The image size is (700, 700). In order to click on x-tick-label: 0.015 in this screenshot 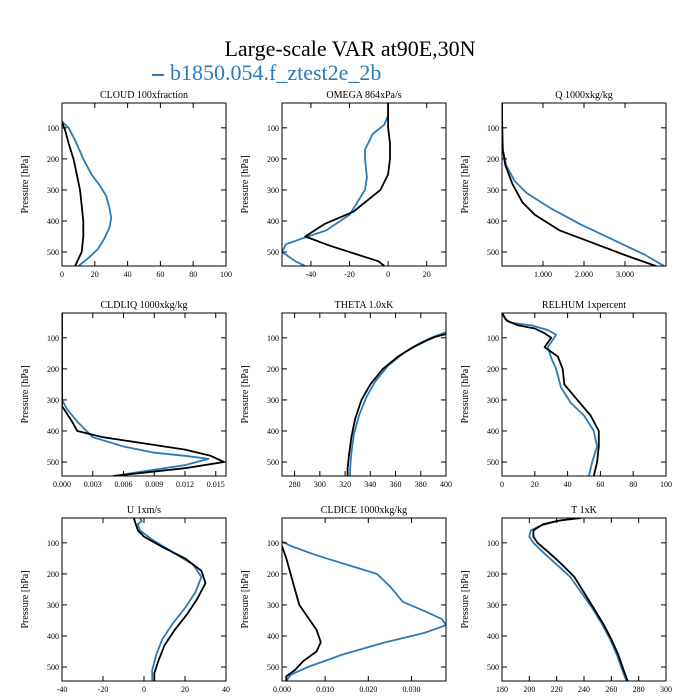, I will do `click(216, 484)`.